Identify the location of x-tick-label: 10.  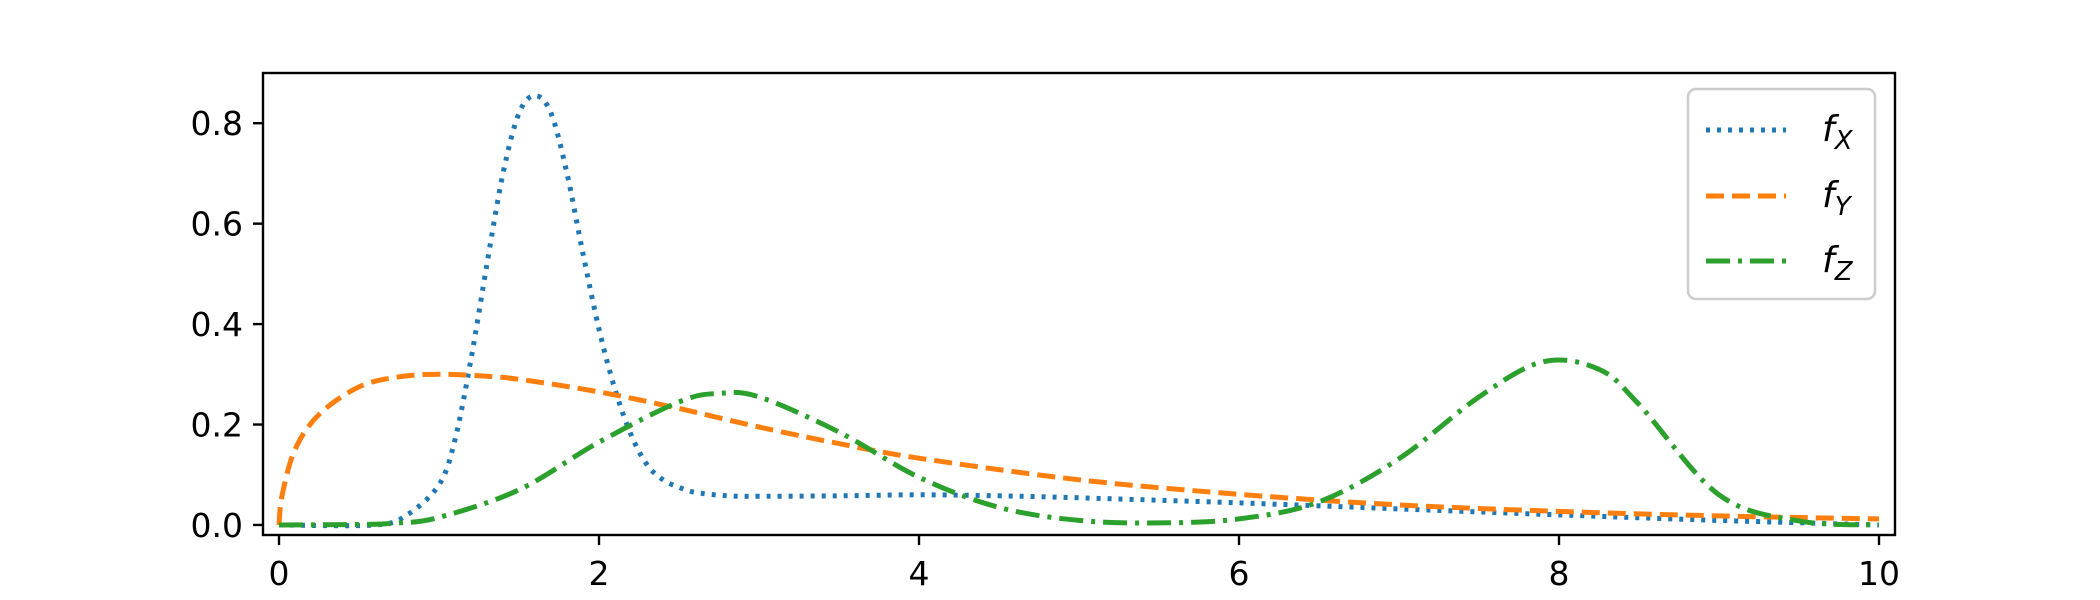
(1879, 573).